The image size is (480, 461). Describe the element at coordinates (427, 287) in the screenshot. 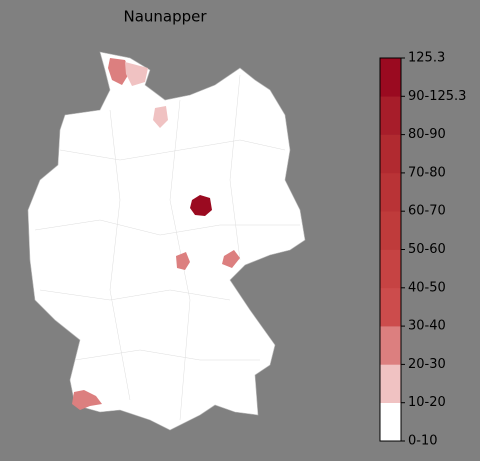

I see `colorbar-label: 40-50` at that location.